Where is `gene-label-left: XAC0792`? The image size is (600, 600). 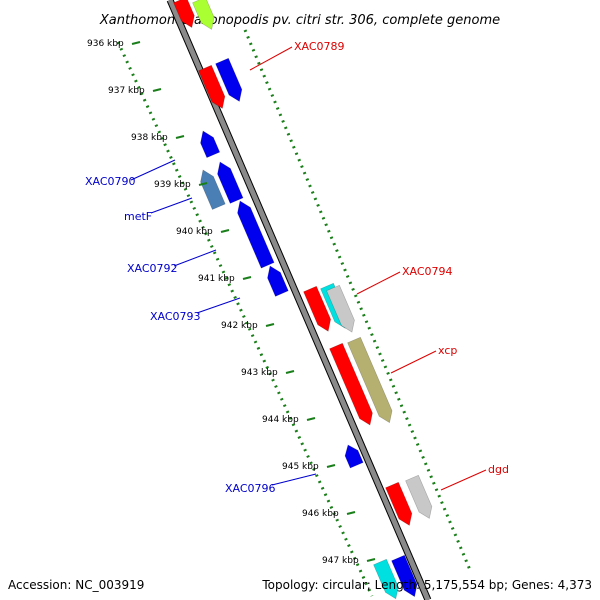 gene-label-left: XAC0792 is located at coordinates (152, 268).